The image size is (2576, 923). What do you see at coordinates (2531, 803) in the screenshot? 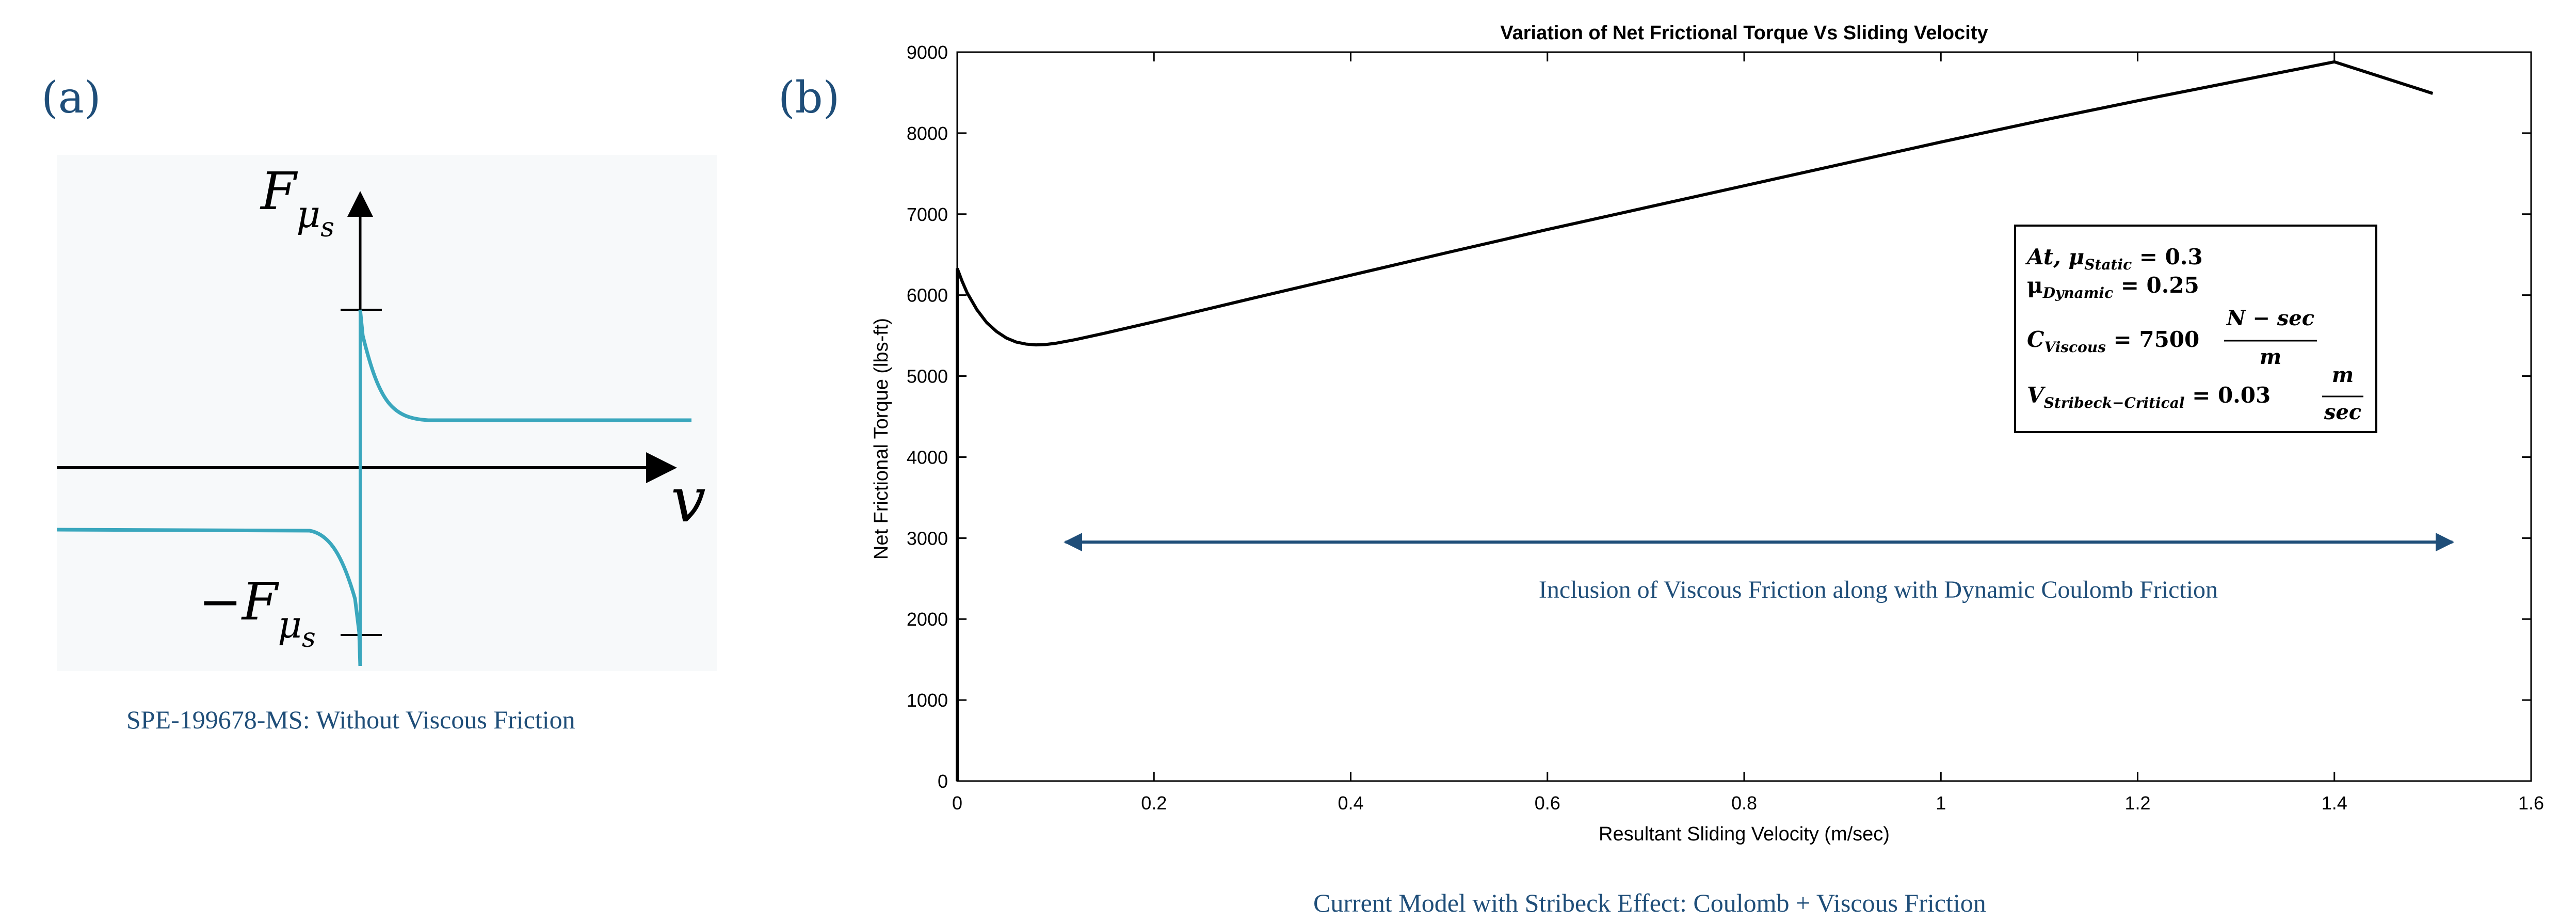
I see `x-tick-label: 1.6` at bounding box center [2531, 803].